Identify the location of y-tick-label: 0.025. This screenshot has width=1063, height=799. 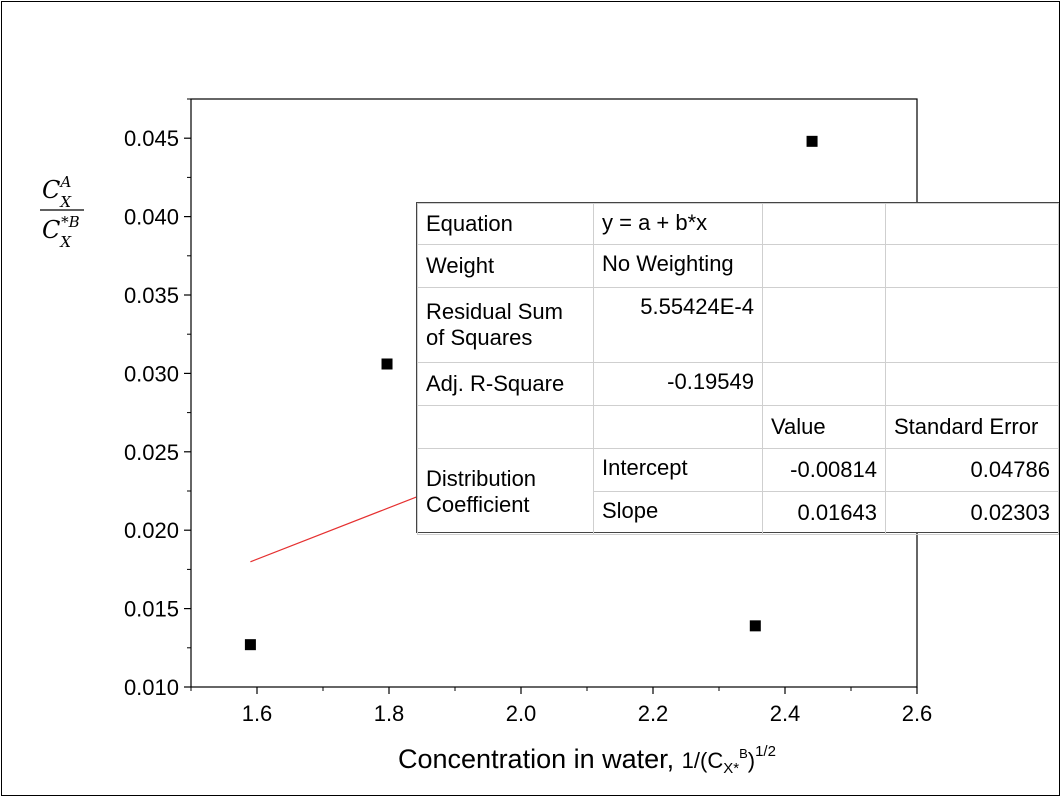
(151, 452).